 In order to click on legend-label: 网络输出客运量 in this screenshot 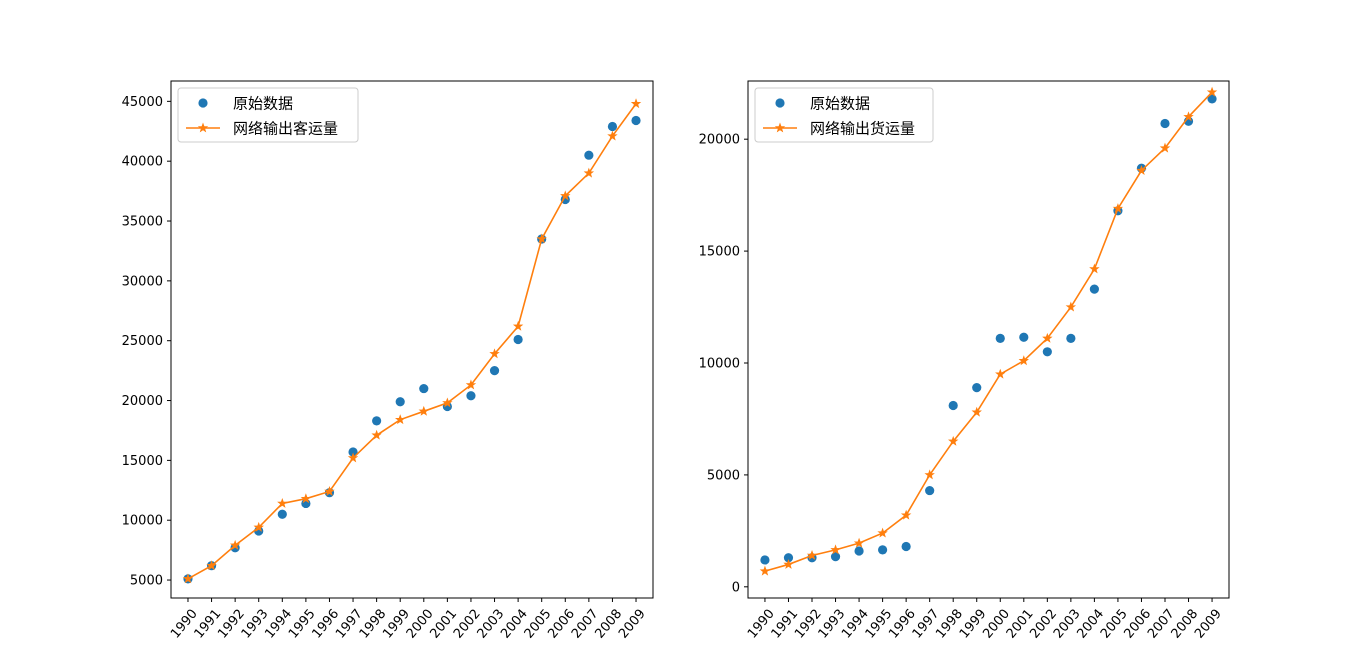, I will do `click(285, 129)`.